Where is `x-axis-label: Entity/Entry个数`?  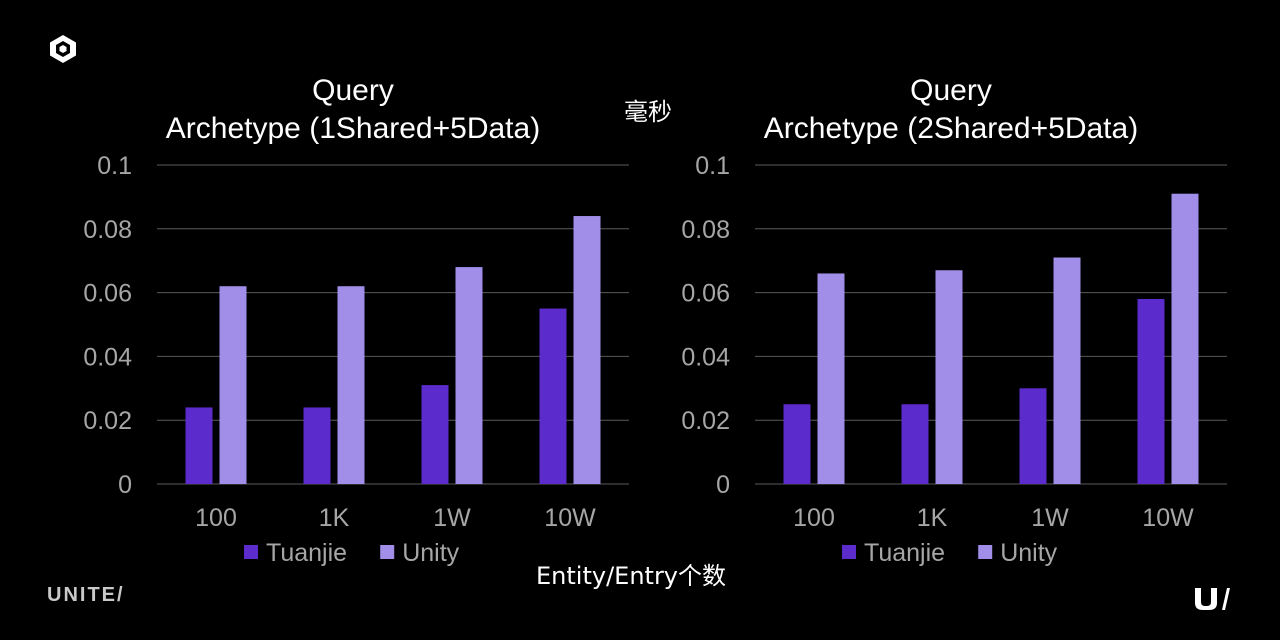 x-axis-label: Entity/Entry个数 is located at coordinates (631, 576).